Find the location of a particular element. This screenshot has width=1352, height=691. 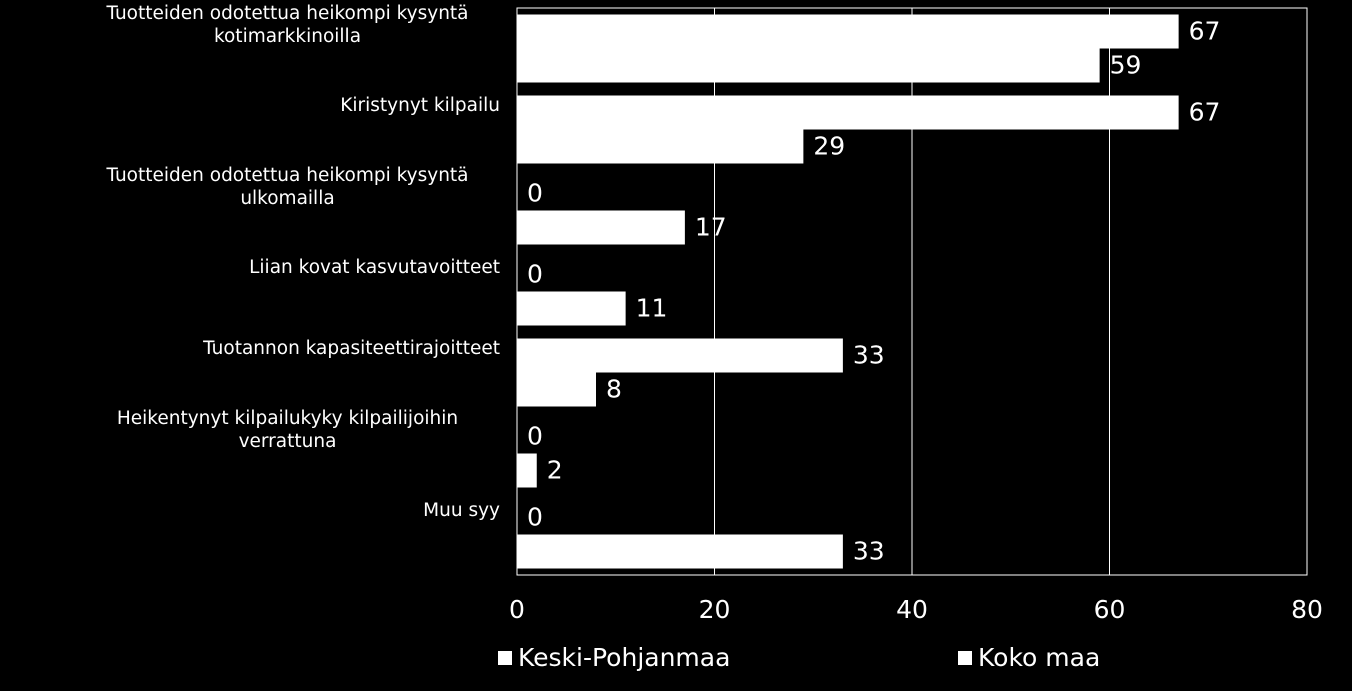

category-text: Muu syy is located at coordinates (461, 510).